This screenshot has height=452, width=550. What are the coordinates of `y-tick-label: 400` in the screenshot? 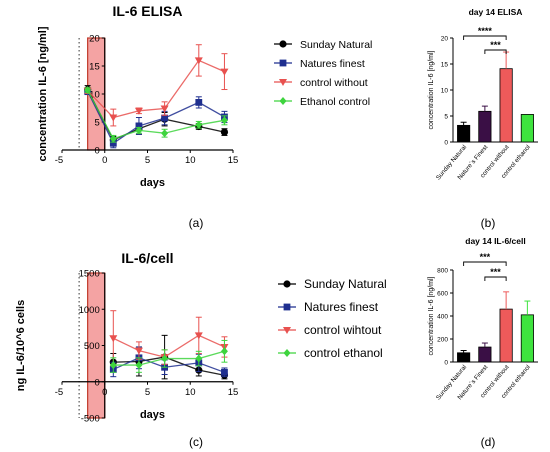 It's located at (442, 317).